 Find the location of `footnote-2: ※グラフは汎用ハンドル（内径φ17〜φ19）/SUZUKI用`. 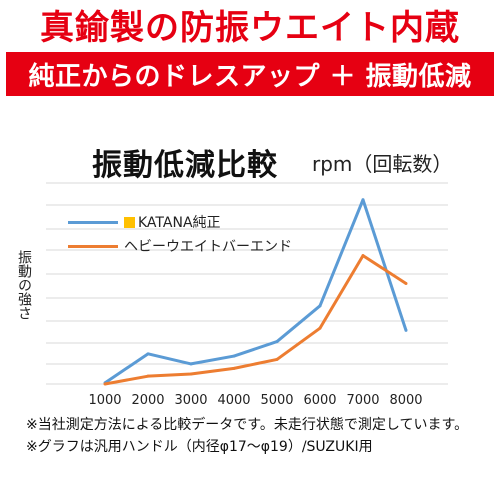

footnote-2: ※グラフは汎用ハンドル（内径φ17〜φ19）/SUZUKI用 is located at coordinates (199, 447).